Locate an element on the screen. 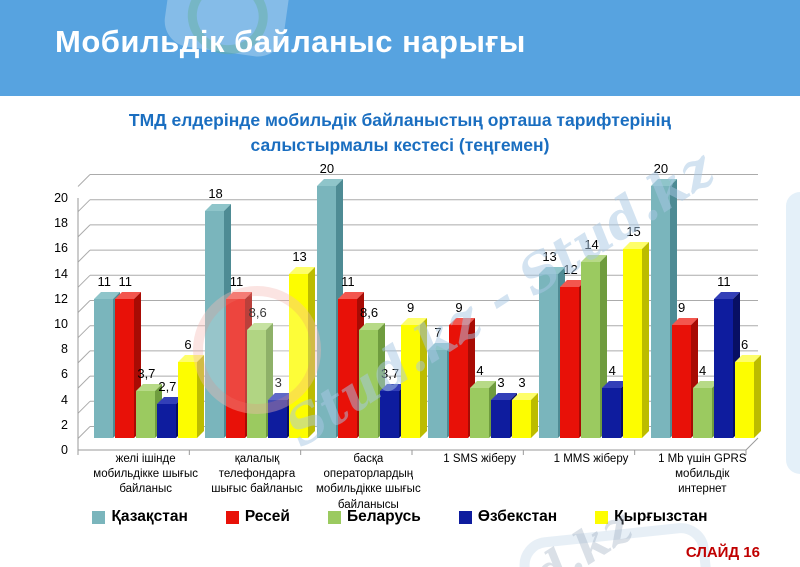  legend-item: Өзбекстан is located at coordinates (508, 517).